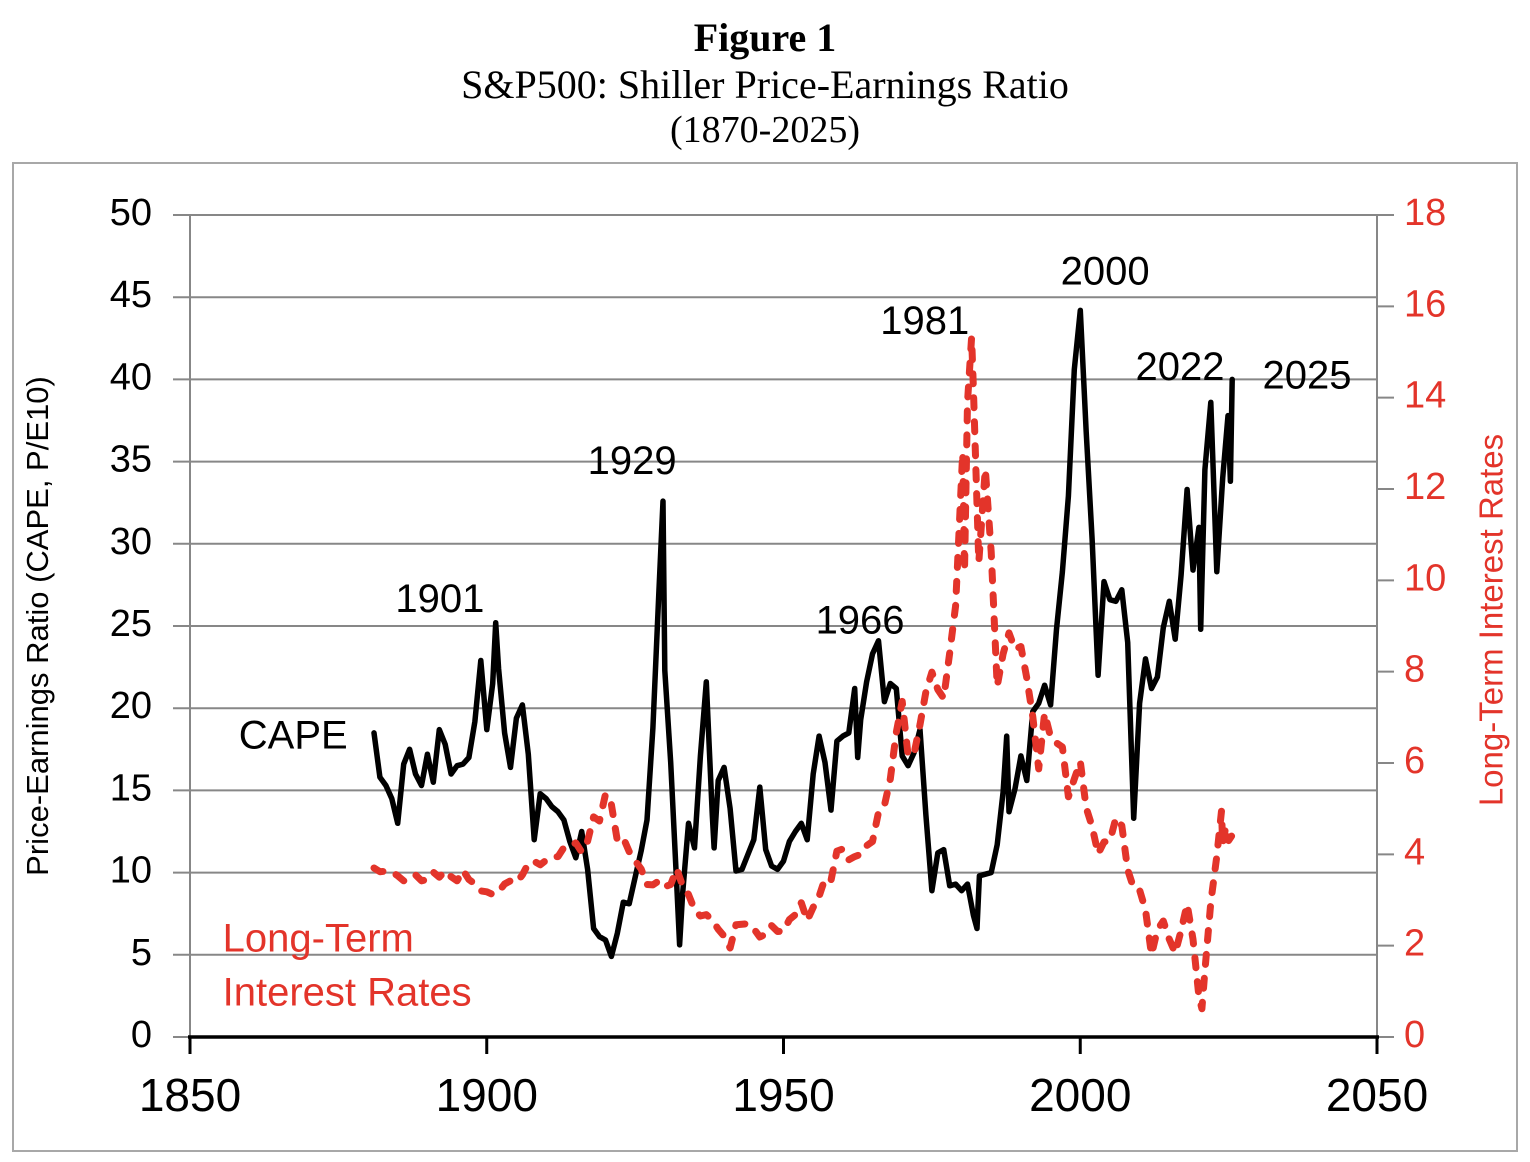 Image resolution: width=1530 pixels, height=1162 pixels. Describe the element at coordinates (632, 461) in the screenshot. I see `peak-year-annotation: 1929` at that location.